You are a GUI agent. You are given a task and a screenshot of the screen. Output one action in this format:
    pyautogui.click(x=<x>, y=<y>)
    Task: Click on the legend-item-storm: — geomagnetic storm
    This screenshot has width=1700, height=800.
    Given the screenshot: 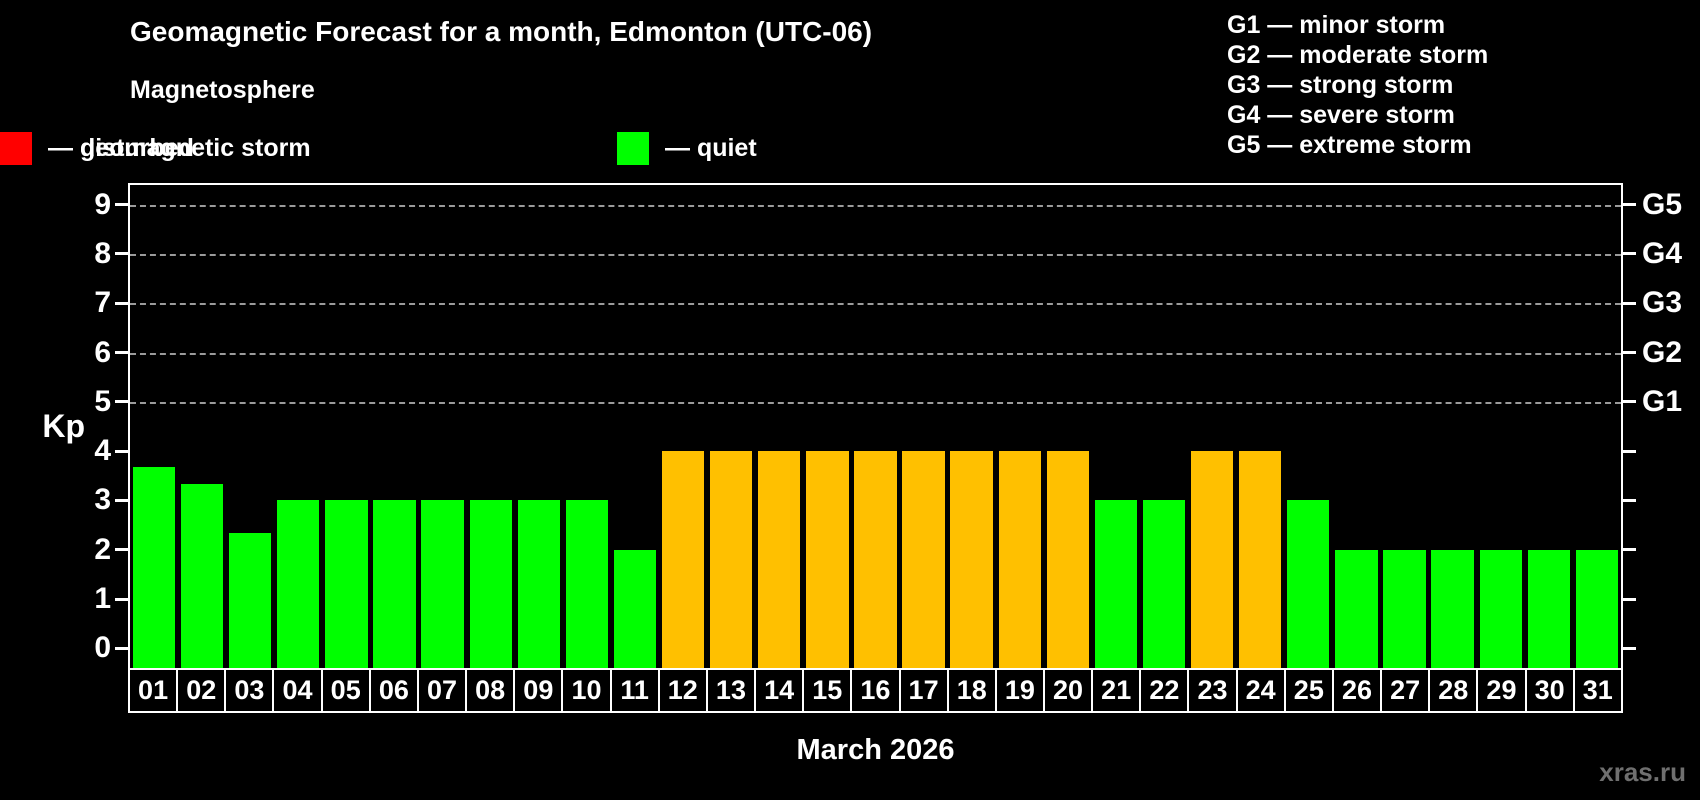 What is the action you would take?
    pyautogui.click(x=155, y=148)
    